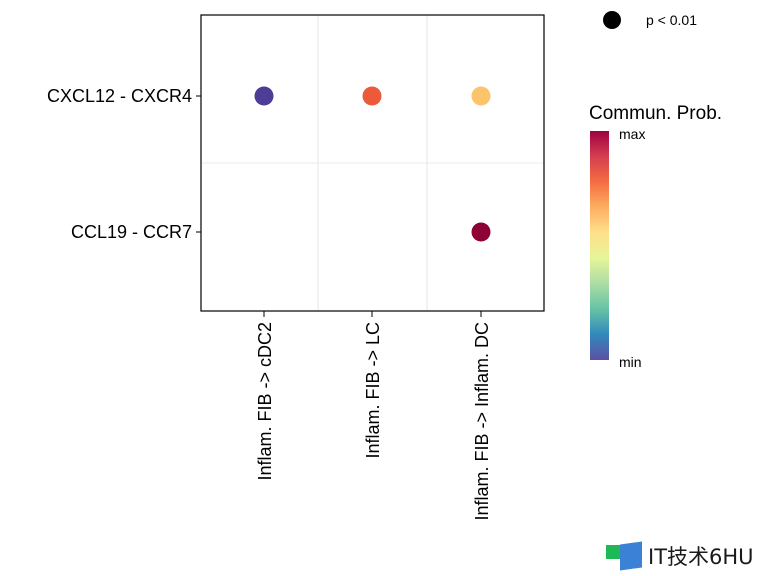 Image resolution: width=768 pixels, height=576 pixels. I want to click on colorbar, so click(599, 245).